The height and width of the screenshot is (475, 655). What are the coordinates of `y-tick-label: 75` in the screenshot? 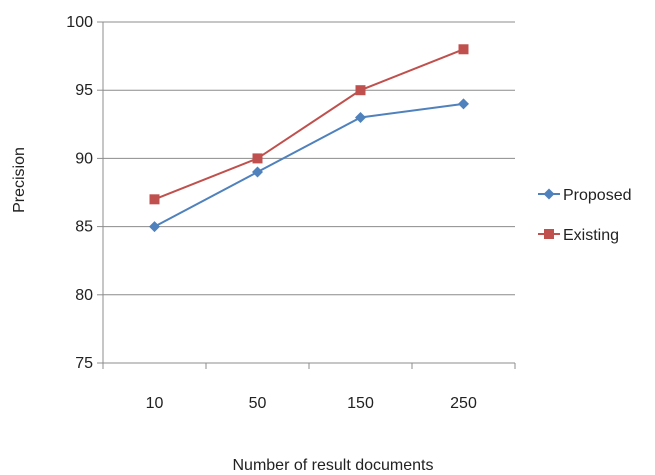 It's located at (84, 363).